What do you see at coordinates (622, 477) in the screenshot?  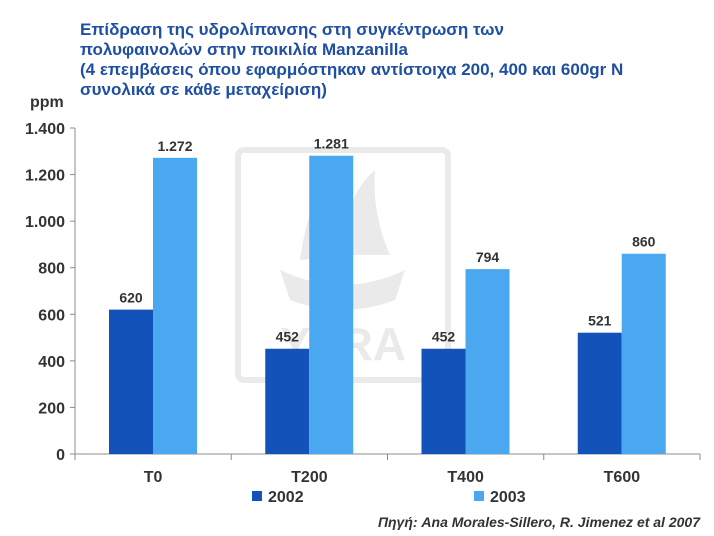 I see `x-tick-label: T600` at bounding box center [622, 477].